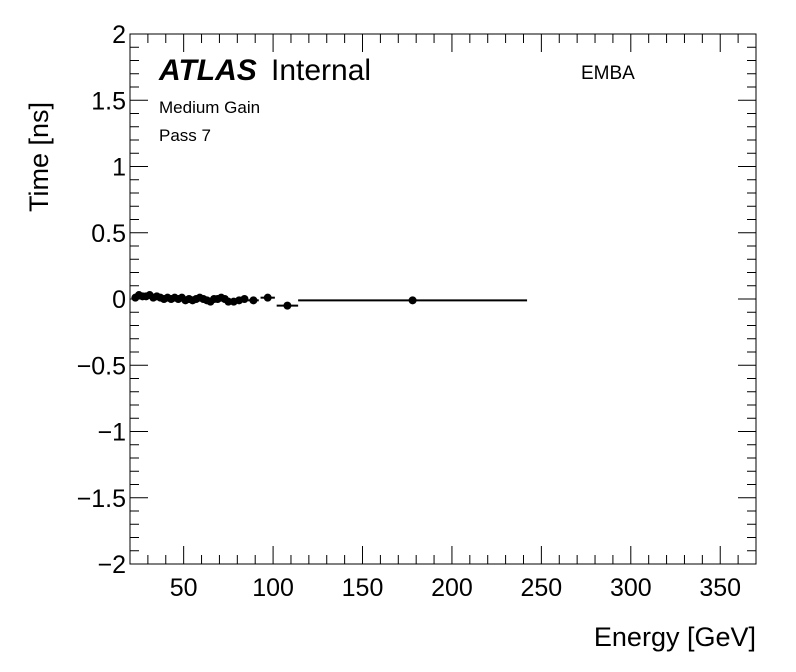  What do you see at coordinates (185, 135) in the screenshot?
I see `pass-label: Pass 7` at bounding box center [185, 135].